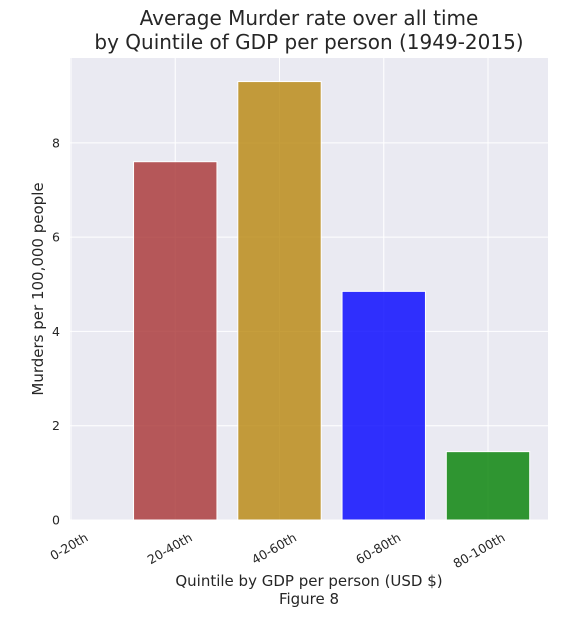 The height and width of the screenshot is (617, 565). I want to click on y-tick-label: 8, so click(56, 142).